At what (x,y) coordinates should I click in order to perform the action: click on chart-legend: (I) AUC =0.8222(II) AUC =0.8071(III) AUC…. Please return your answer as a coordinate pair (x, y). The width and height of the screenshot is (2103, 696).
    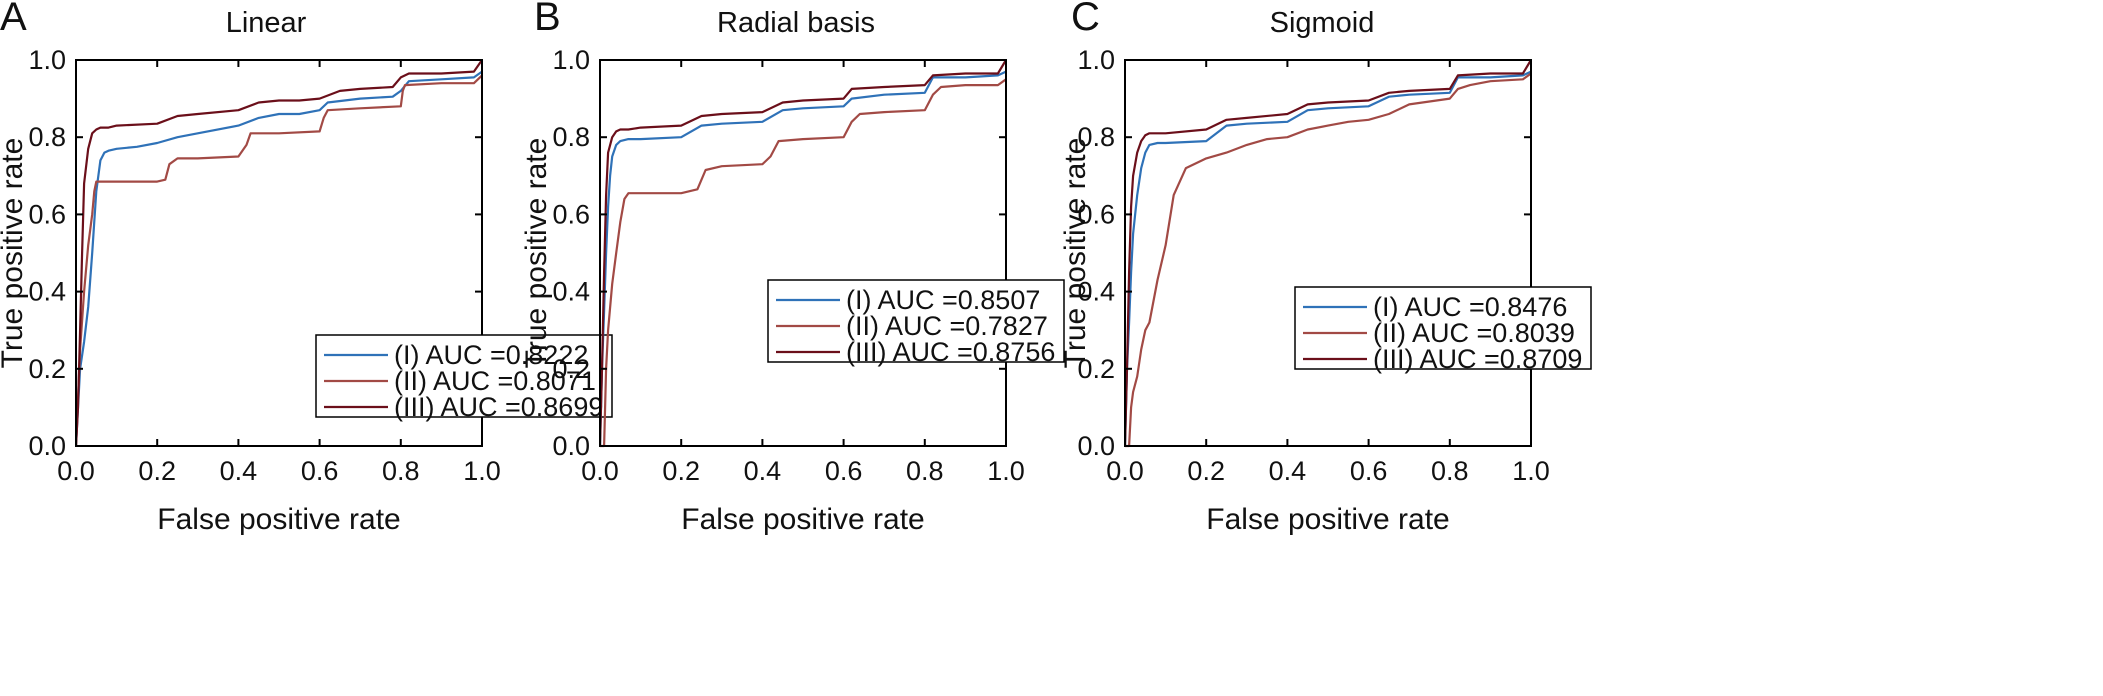
    Looking at the image, I should click on (464, 378).